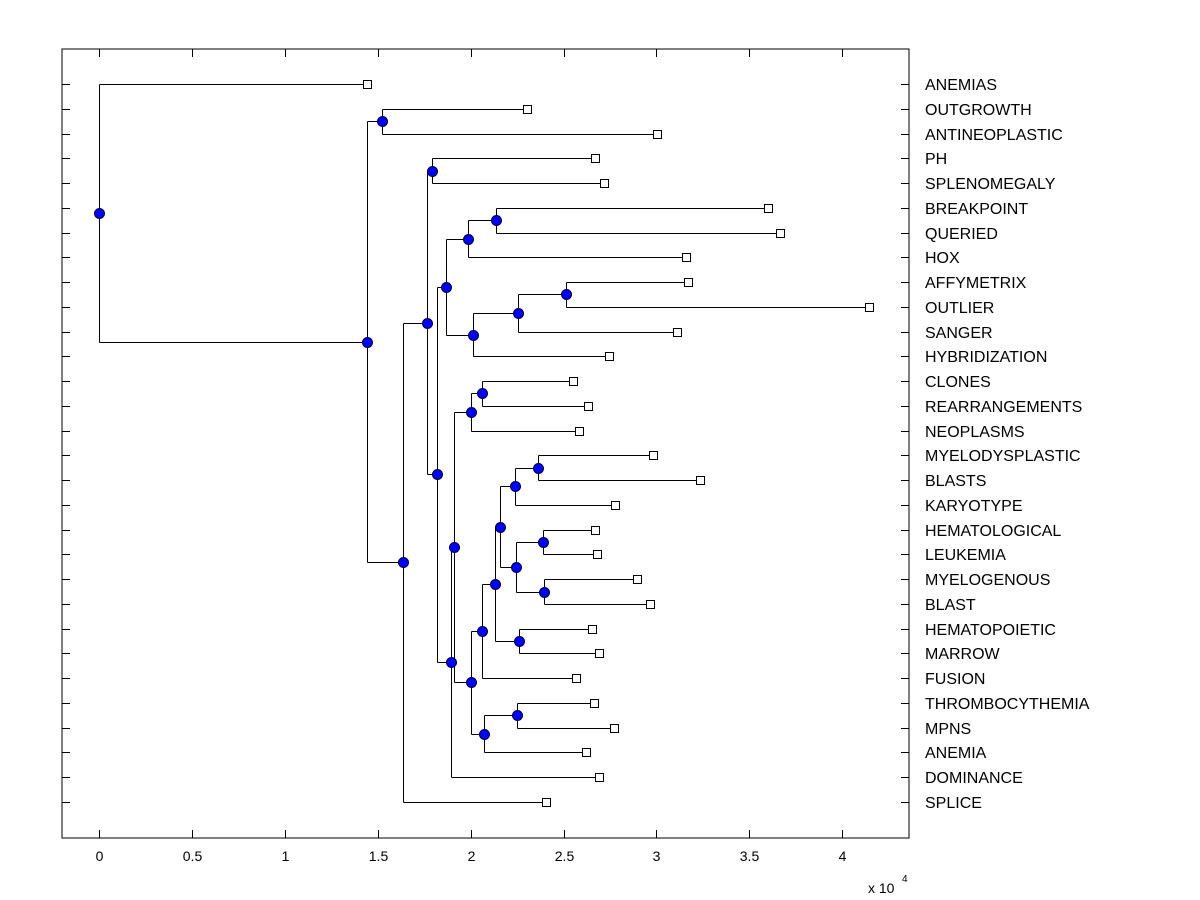 The height and width of the screenshot is (900, 1200). Describe the element at coordinates (379, 856) in the screenshot. I see `x-tick-label: 1.5` at that location.